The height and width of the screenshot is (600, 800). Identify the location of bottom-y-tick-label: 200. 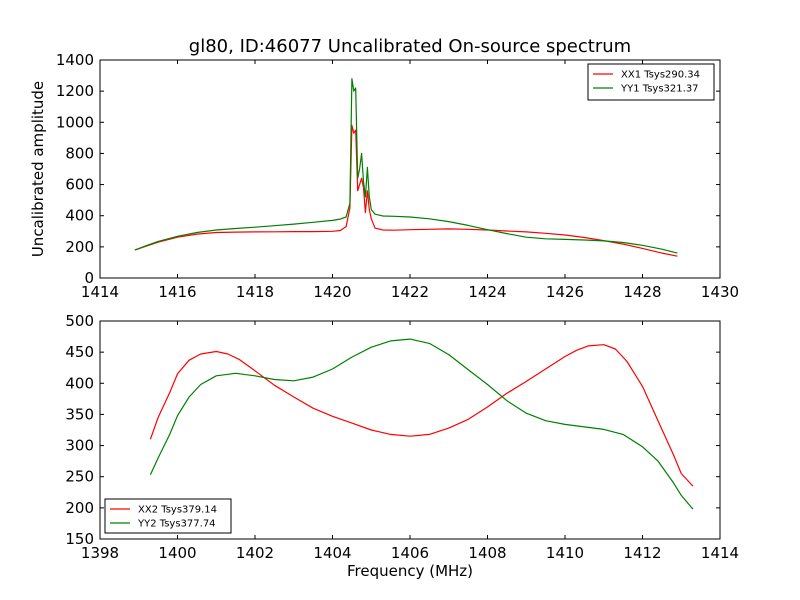
(79, 508).